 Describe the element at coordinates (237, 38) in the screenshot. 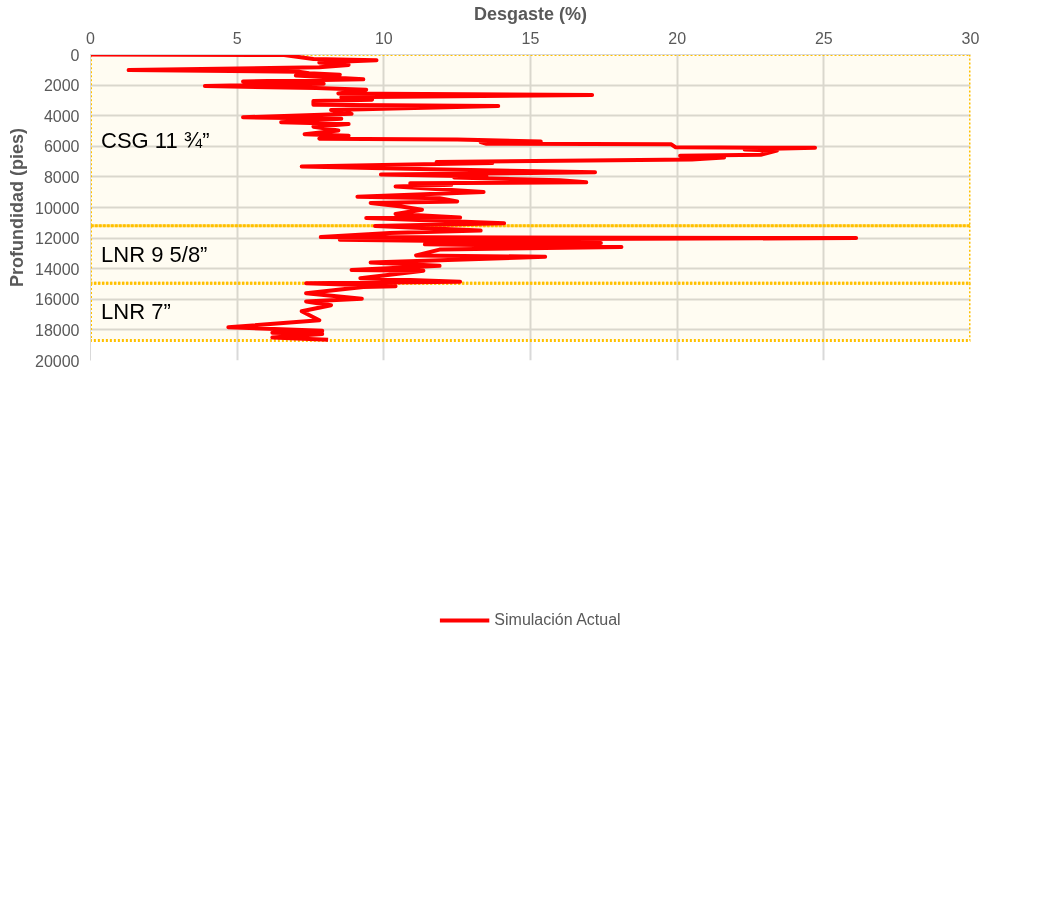

I see `x-tick-label: 5` at that location.